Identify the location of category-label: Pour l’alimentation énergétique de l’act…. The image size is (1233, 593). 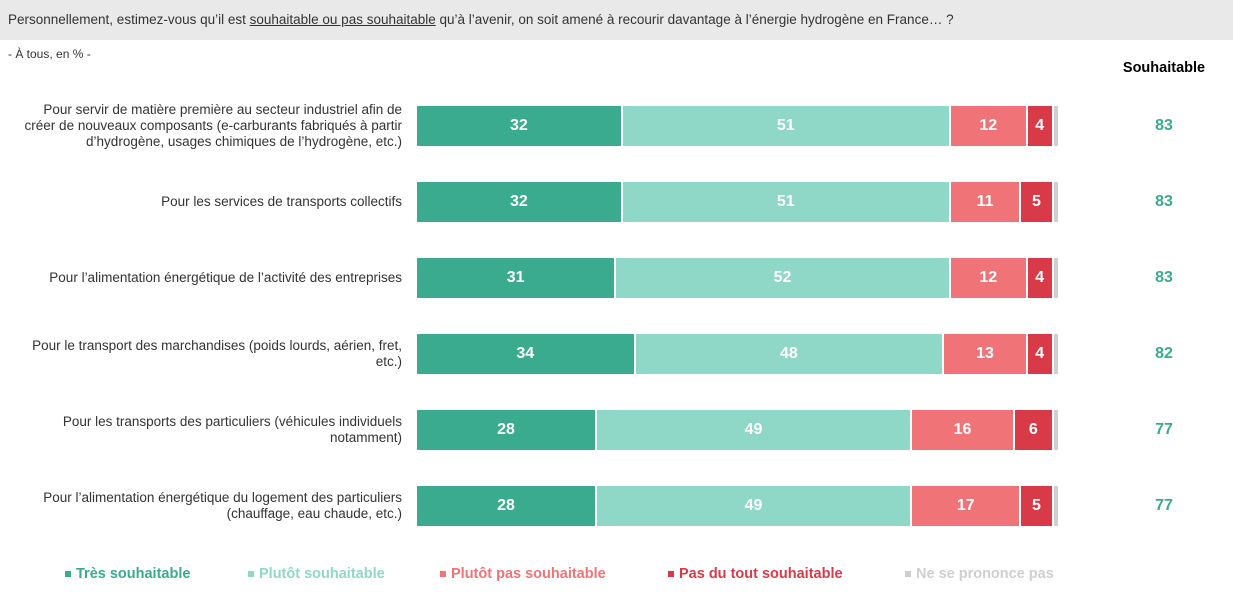
(225, 277).